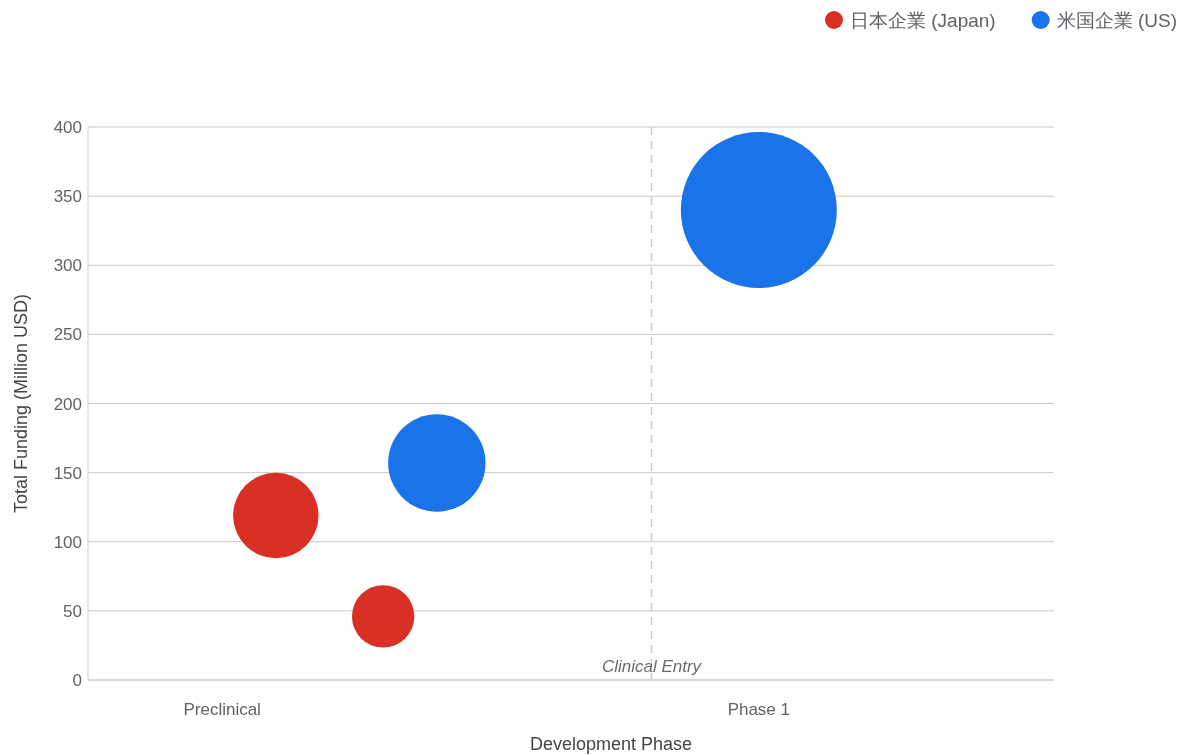 The height and width of the screenshot is (755, 1185). I want to click on y-tick-label: 200, so click(67, 404).